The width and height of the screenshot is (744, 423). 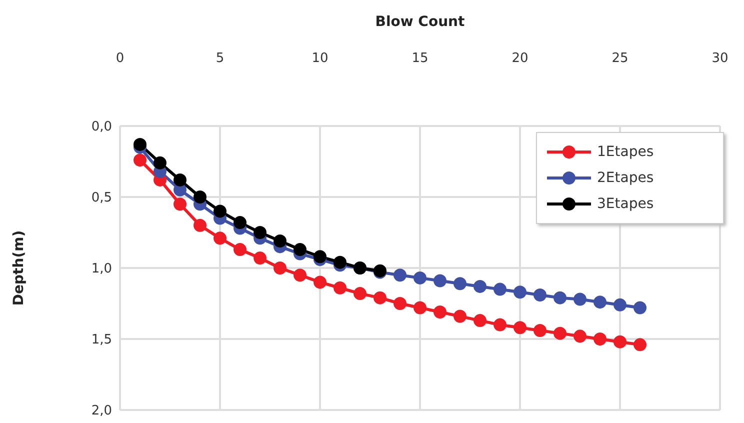 What do you see at coordinates (420, 58) in the screenshot?
I see `x-tick-label: 15` at bounding box center [420, 58].